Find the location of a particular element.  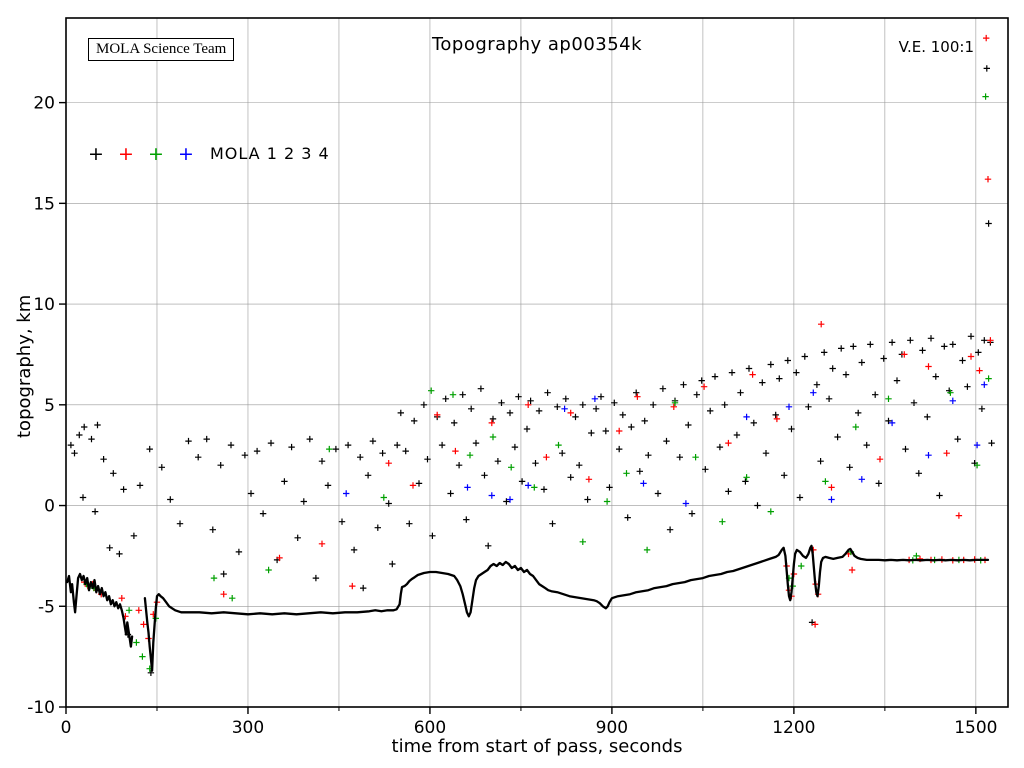

y-axis-title: topography, km is located at coordinates (24, 366).